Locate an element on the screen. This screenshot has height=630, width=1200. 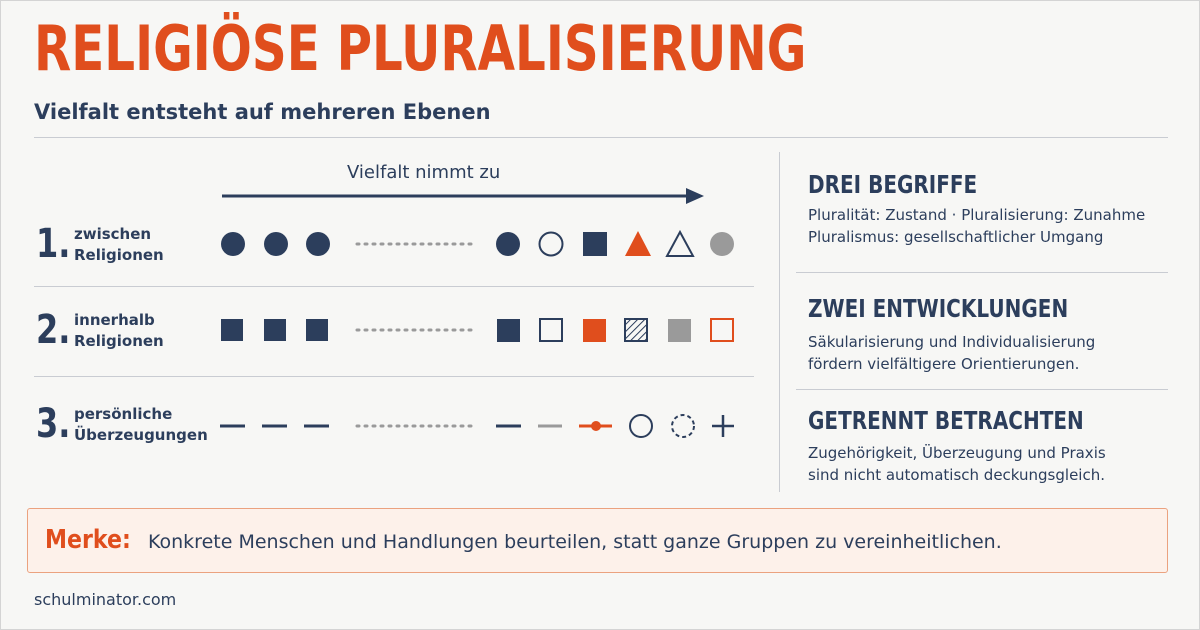
note-label: Merke: is located at coordinates (88, 540).